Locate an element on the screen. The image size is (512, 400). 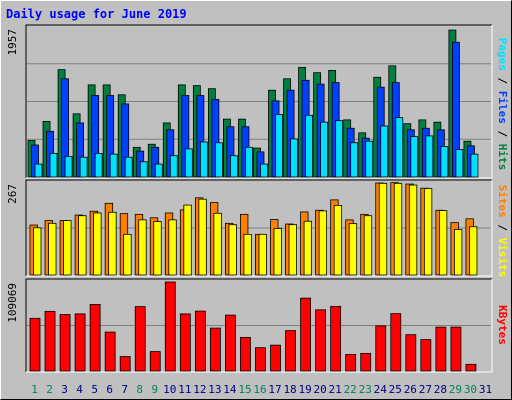
y-max-label-1: 1957 is located at coordinates (12, 42).